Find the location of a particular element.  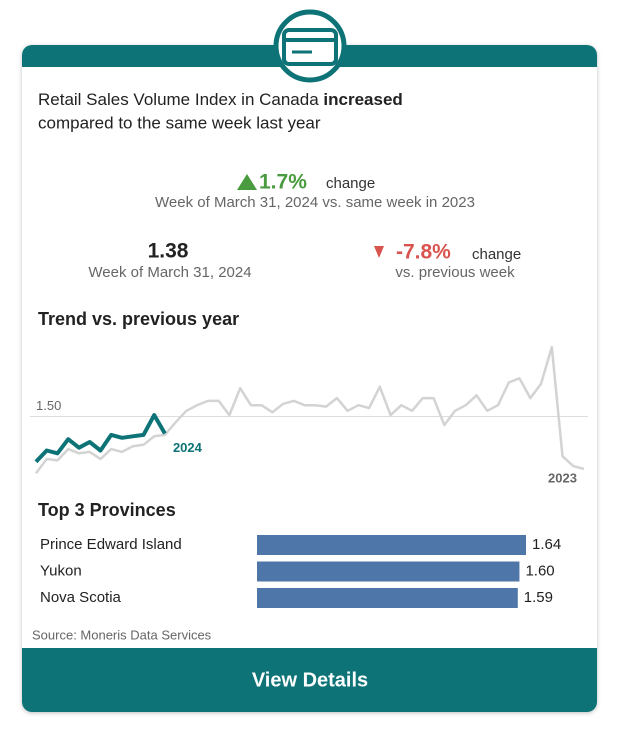

icon-circle is located at coordinates (310, 46).